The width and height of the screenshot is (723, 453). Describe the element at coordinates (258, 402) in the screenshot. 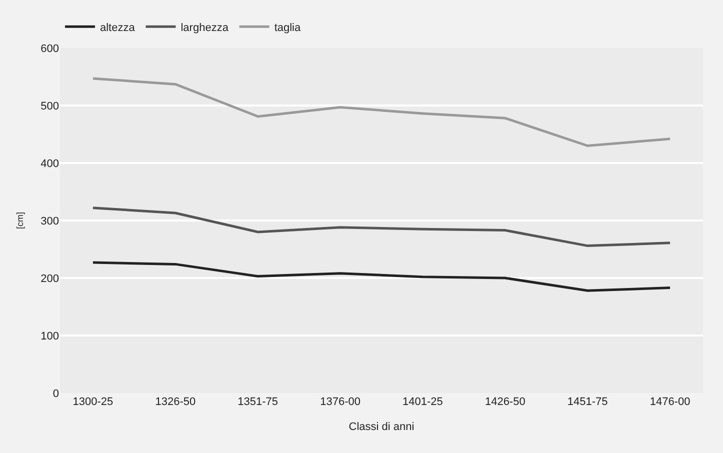

I see `x-tick-label: 1351-75` at that location.